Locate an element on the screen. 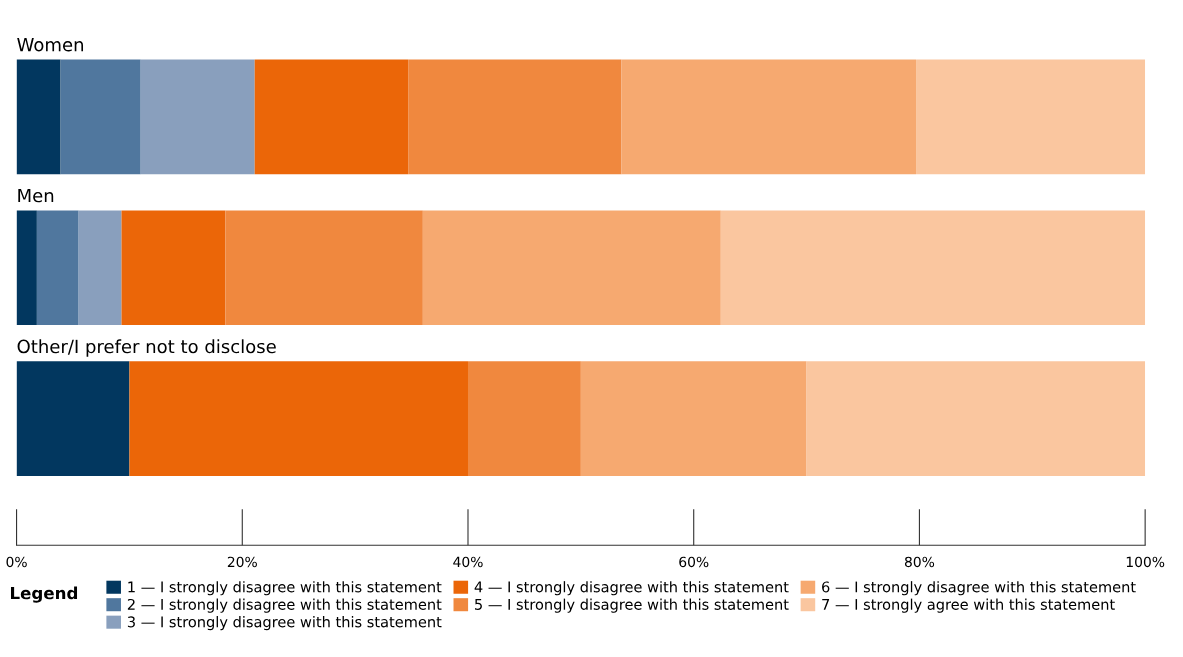 The image size is (1183, 657). legend-label: 1 — I strongly disagree with this statement is located at coordinates (285, 588).